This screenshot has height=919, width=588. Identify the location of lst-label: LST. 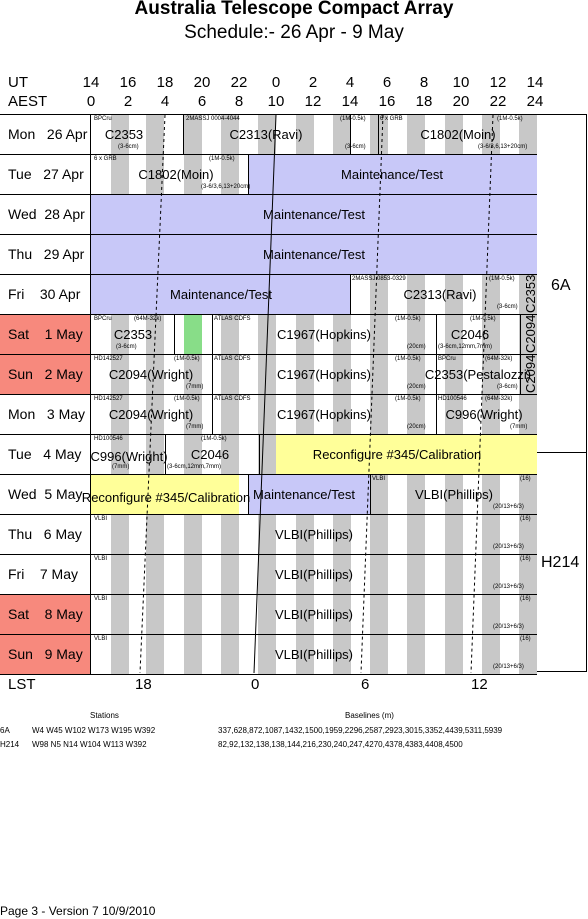
(22, 684).